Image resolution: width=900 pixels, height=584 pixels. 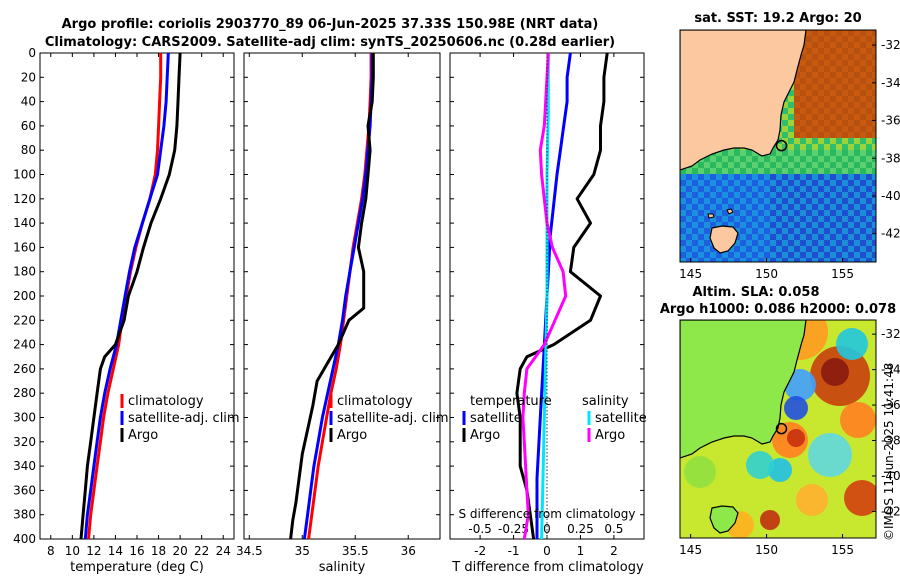 What do you see at coordinates (24, 418) in the screenshot?
I see `depth-tick-label: 300` at bounding box center [24, 418].